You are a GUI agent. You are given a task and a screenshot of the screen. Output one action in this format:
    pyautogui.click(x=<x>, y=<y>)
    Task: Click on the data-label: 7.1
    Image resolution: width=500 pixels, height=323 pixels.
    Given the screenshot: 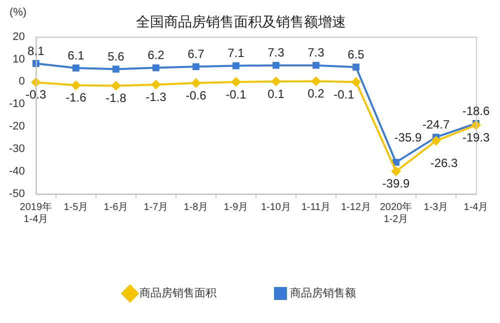 What is the action you would take?
    pyautogui.click(x=236, y=53)
    